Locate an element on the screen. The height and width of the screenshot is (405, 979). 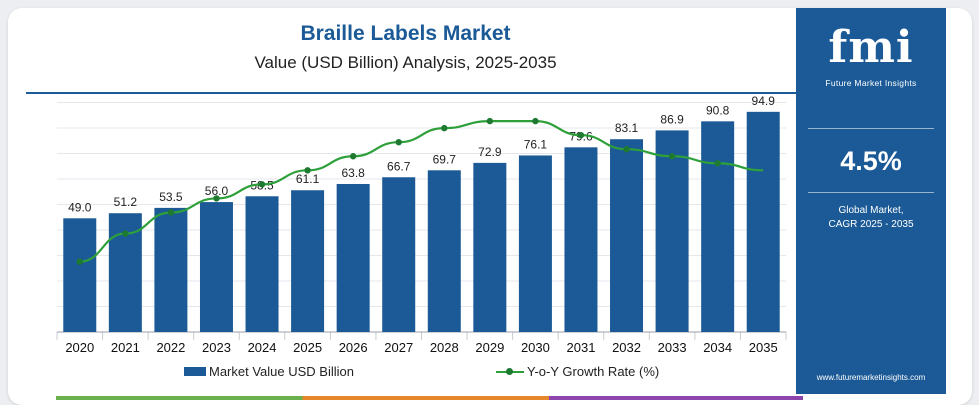
bottom-color-strip is located at coordinates (429, 398).